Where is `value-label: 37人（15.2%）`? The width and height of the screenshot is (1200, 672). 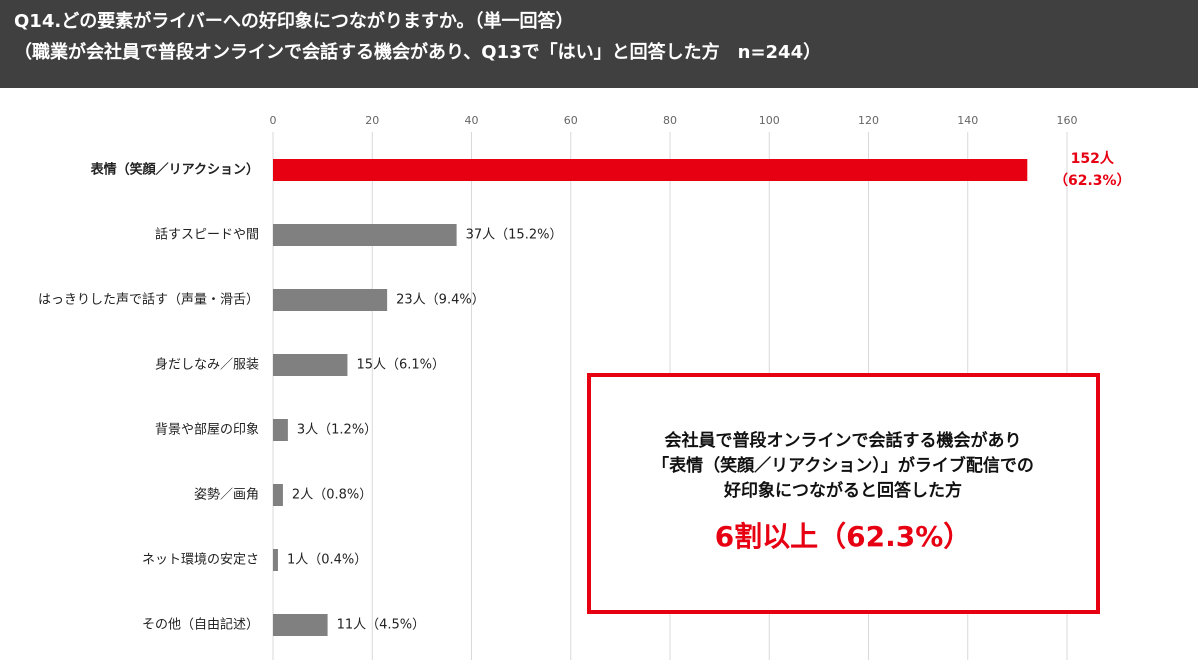
value-label: 37人（15.2%） is located at coordinates (514, 235).